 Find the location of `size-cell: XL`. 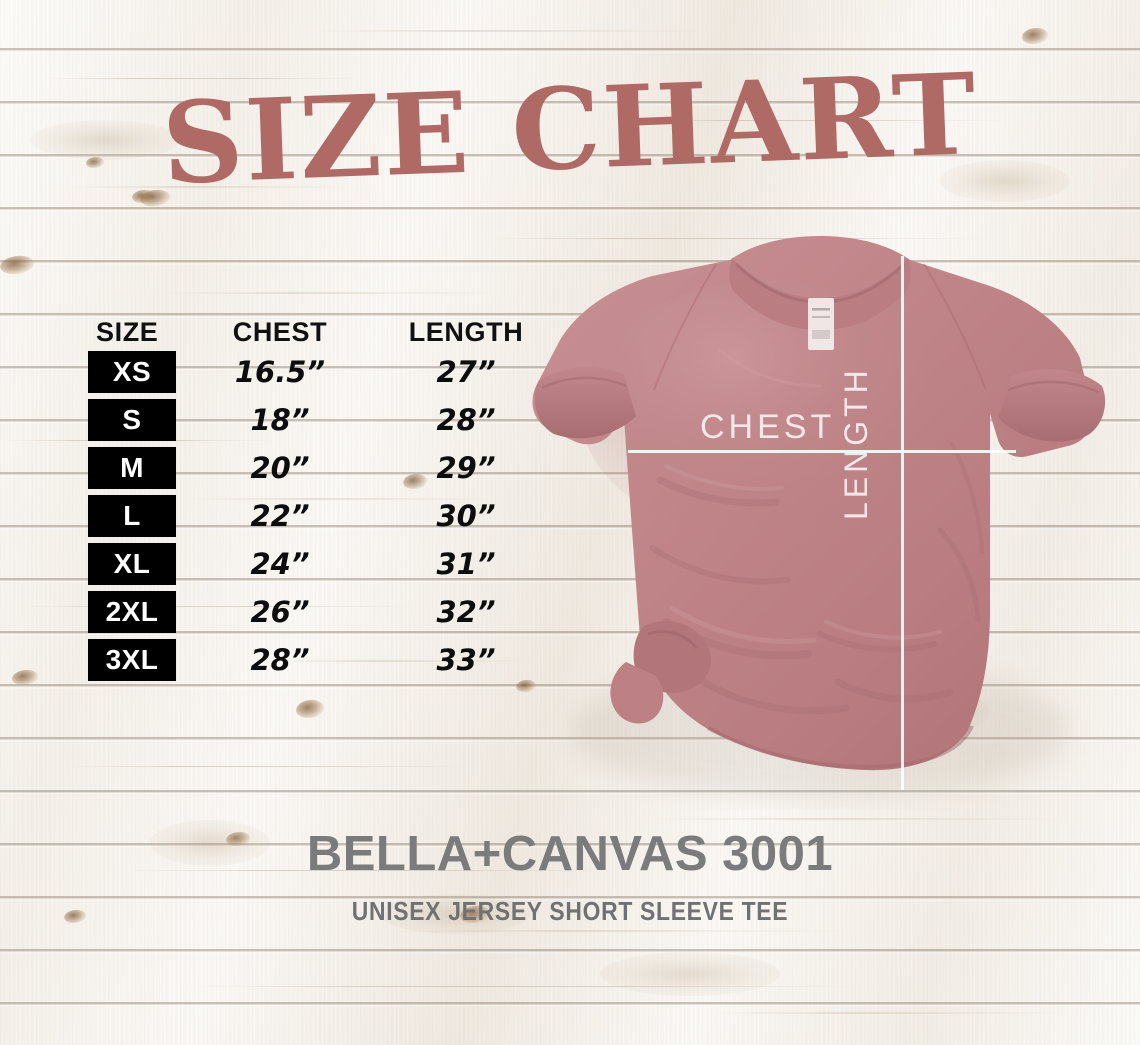

size-cell: XL is located at coordinates (136, 564).